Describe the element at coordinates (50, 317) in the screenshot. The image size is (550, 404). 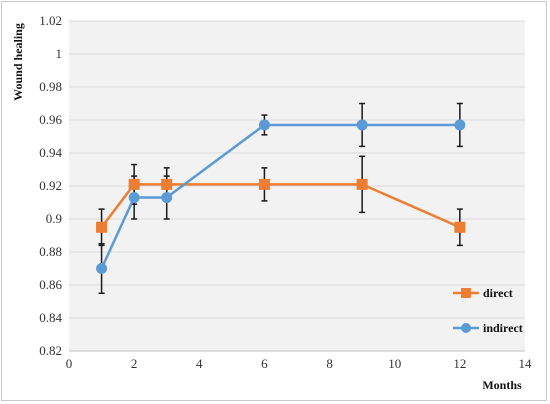
I see `y-tick-label: 0.84` at that location.